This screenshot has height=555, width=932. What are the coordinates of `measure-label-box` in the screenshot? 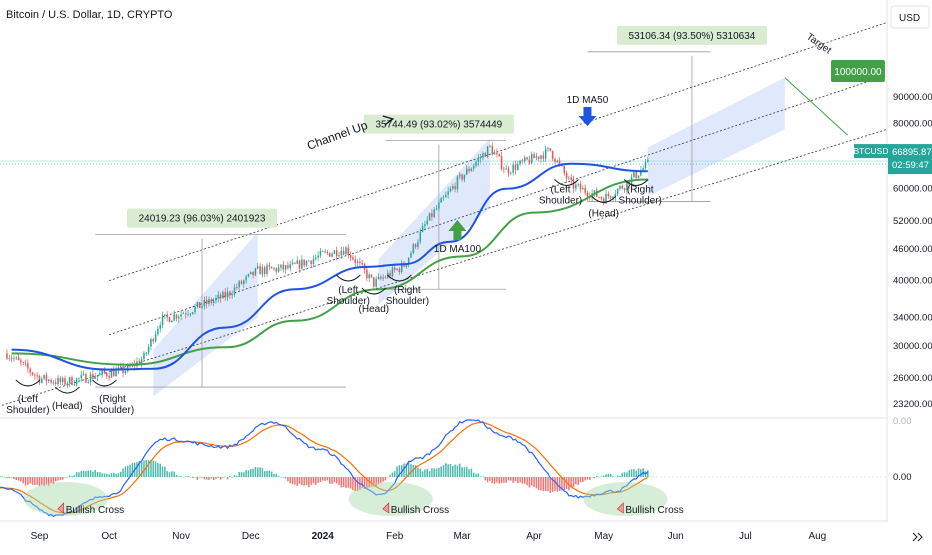 It's located at (202, 218).